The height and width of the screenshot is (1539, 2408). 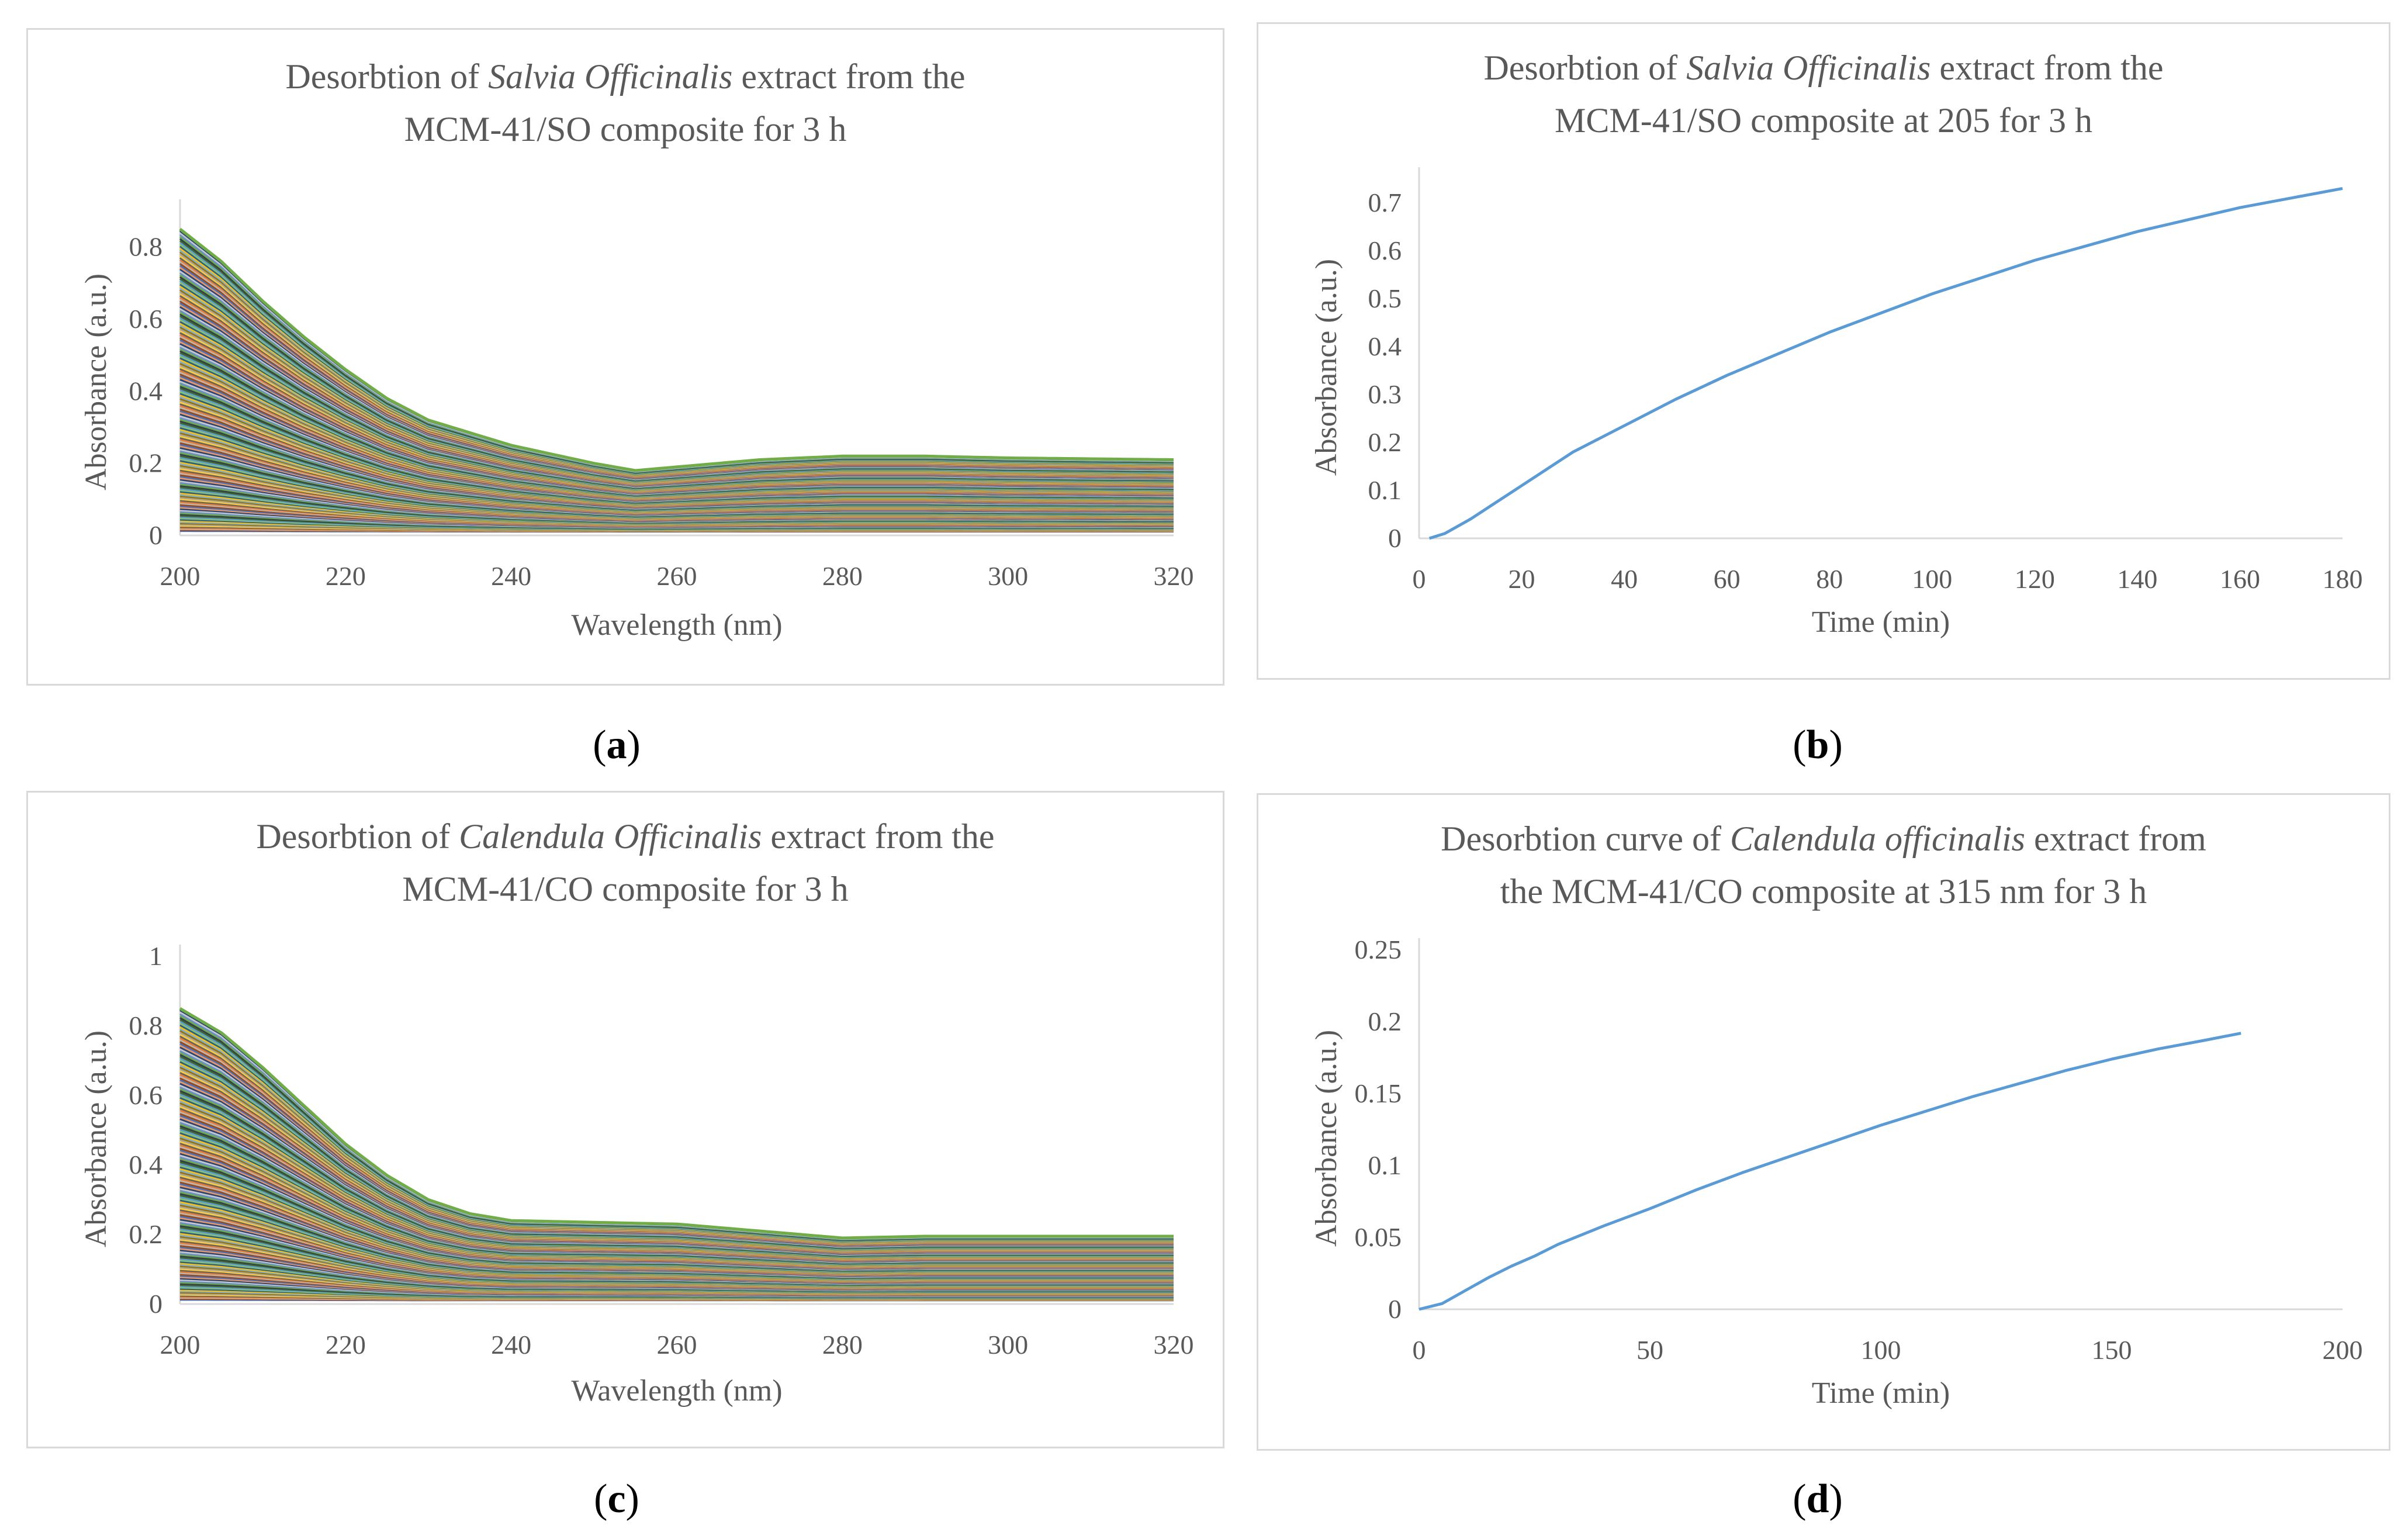 What do you see at coordinates (2240, 579) in the screenshot?
I see `x-tick-label: 160` at bounding box center [2240, 579].